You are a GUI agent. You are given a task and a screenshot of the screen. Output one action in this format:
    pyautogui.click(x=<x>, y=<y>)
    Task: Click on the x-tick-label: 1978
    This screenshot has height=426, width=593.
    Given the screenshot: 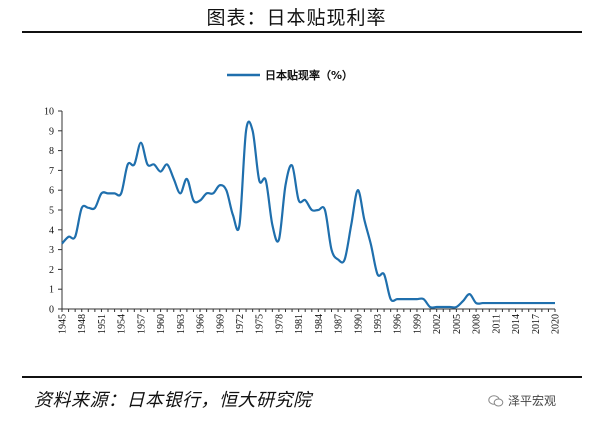 What is the action you would take?
    pyautogui.click(x=279, y=324)
    